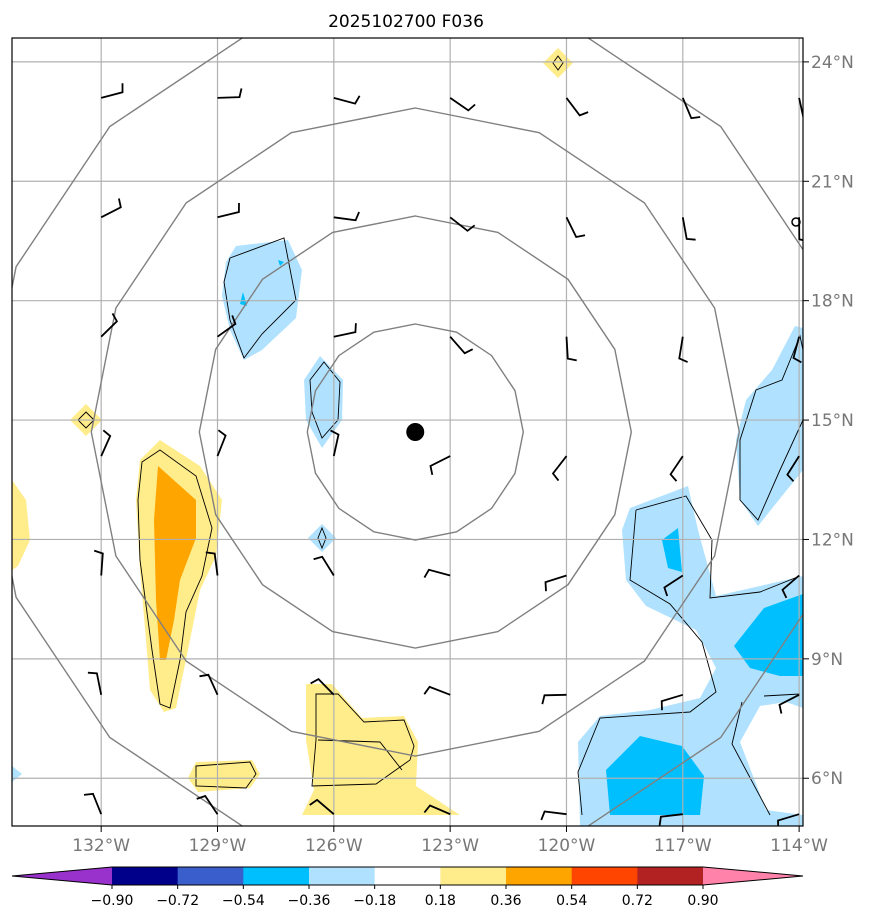 Image resolution: width=873 pixels, height=924 pixels. I want to click on colorbar-extend-min, so click(62, 876).